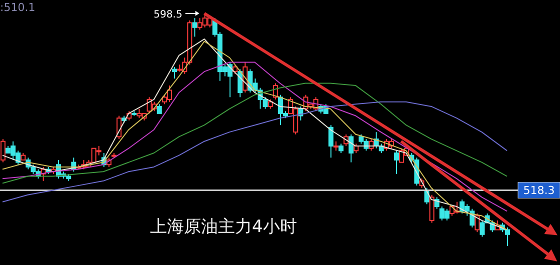  What do you see at coordinates (539, 191) in the screenshot?
I see `annotation: 518.3` at bounding box center [539, 191].